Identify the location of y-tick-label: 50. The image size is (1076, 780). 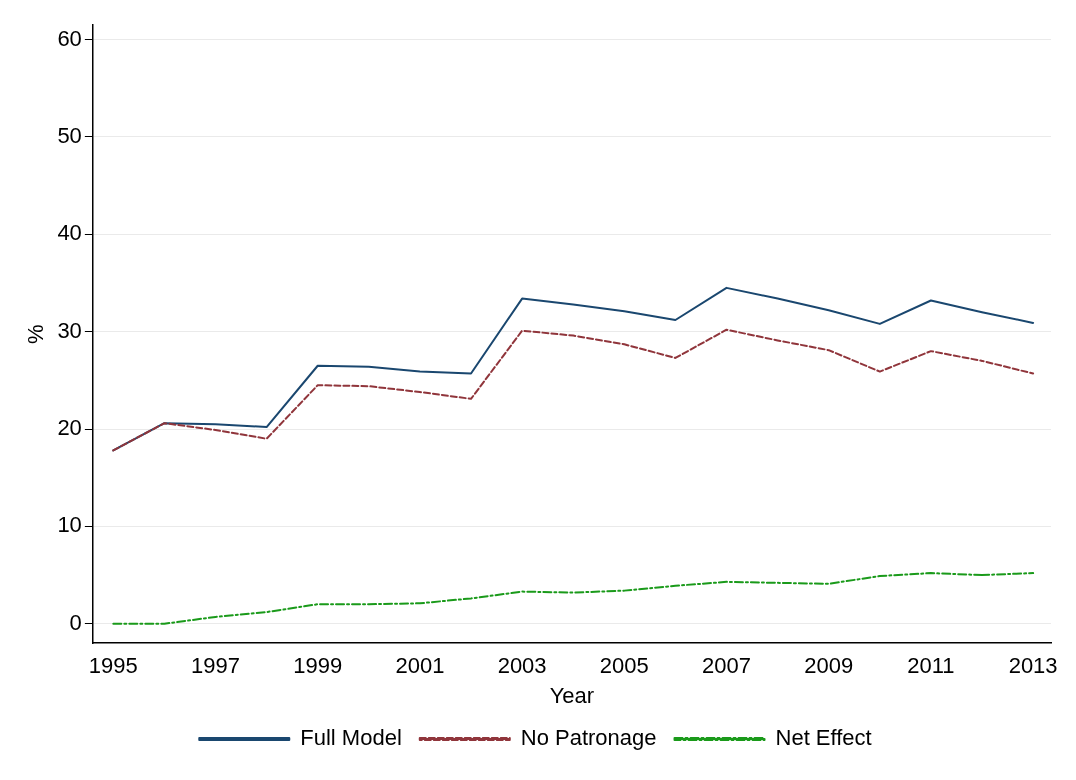
(69, 136).